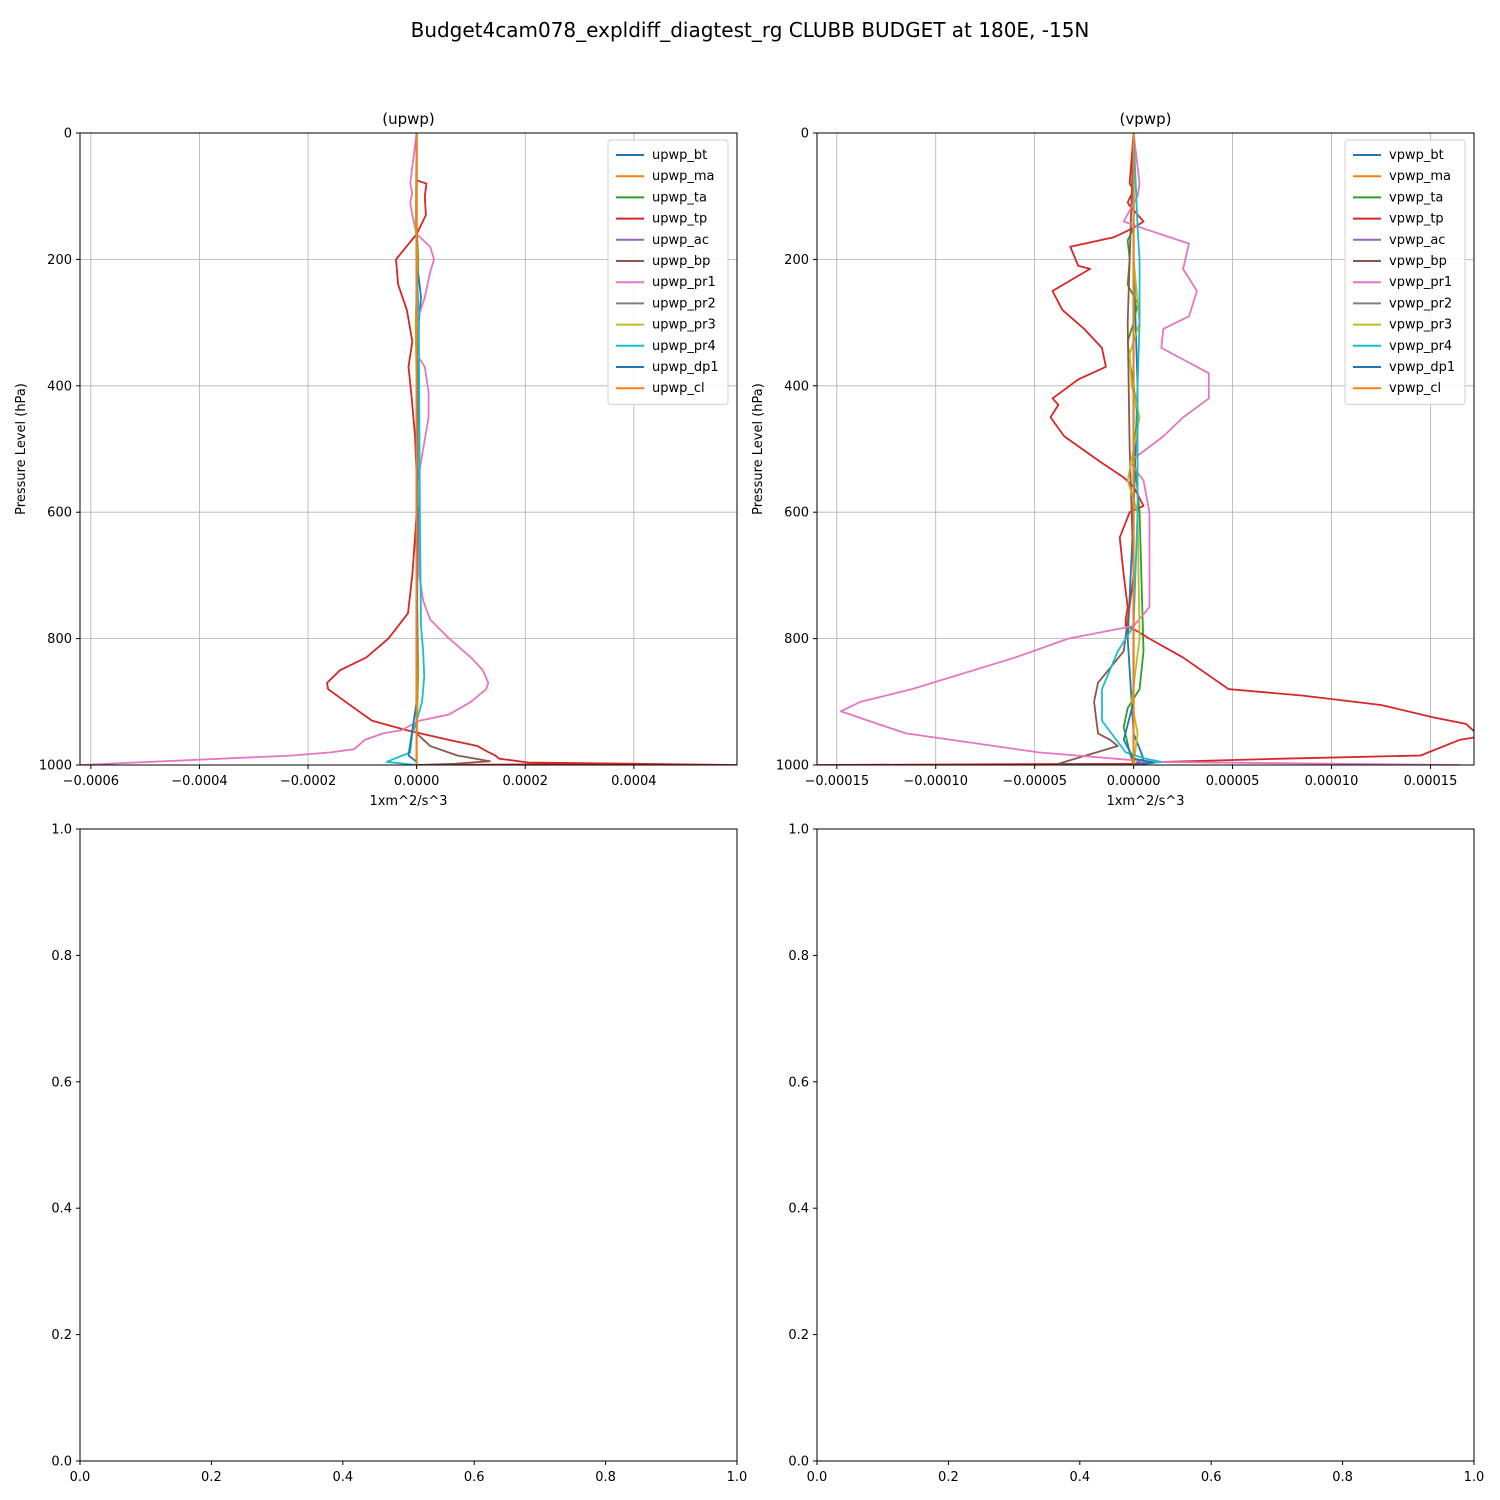 This screenshot has width=1500, height=1500. What do you see at coordinates (683, 176) in the screenshot?
I see `legend-entry: upwp_ma` at bounding box center [683, 176].